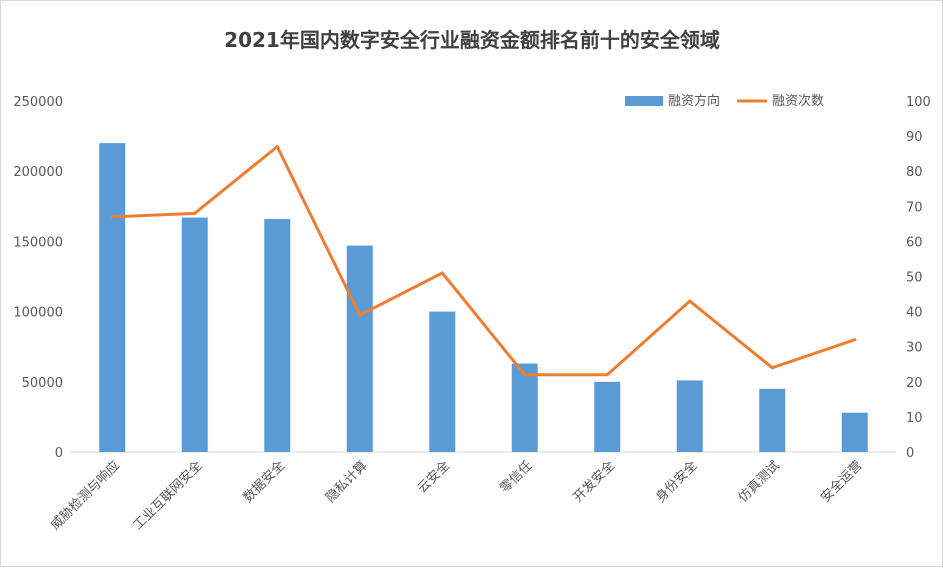 This screenshot has width=943, height=568. What do you see at coordinates (914, 137) in the screenshot?
I see `y-right-tick-label: 90` at bounding box center [914, 137].